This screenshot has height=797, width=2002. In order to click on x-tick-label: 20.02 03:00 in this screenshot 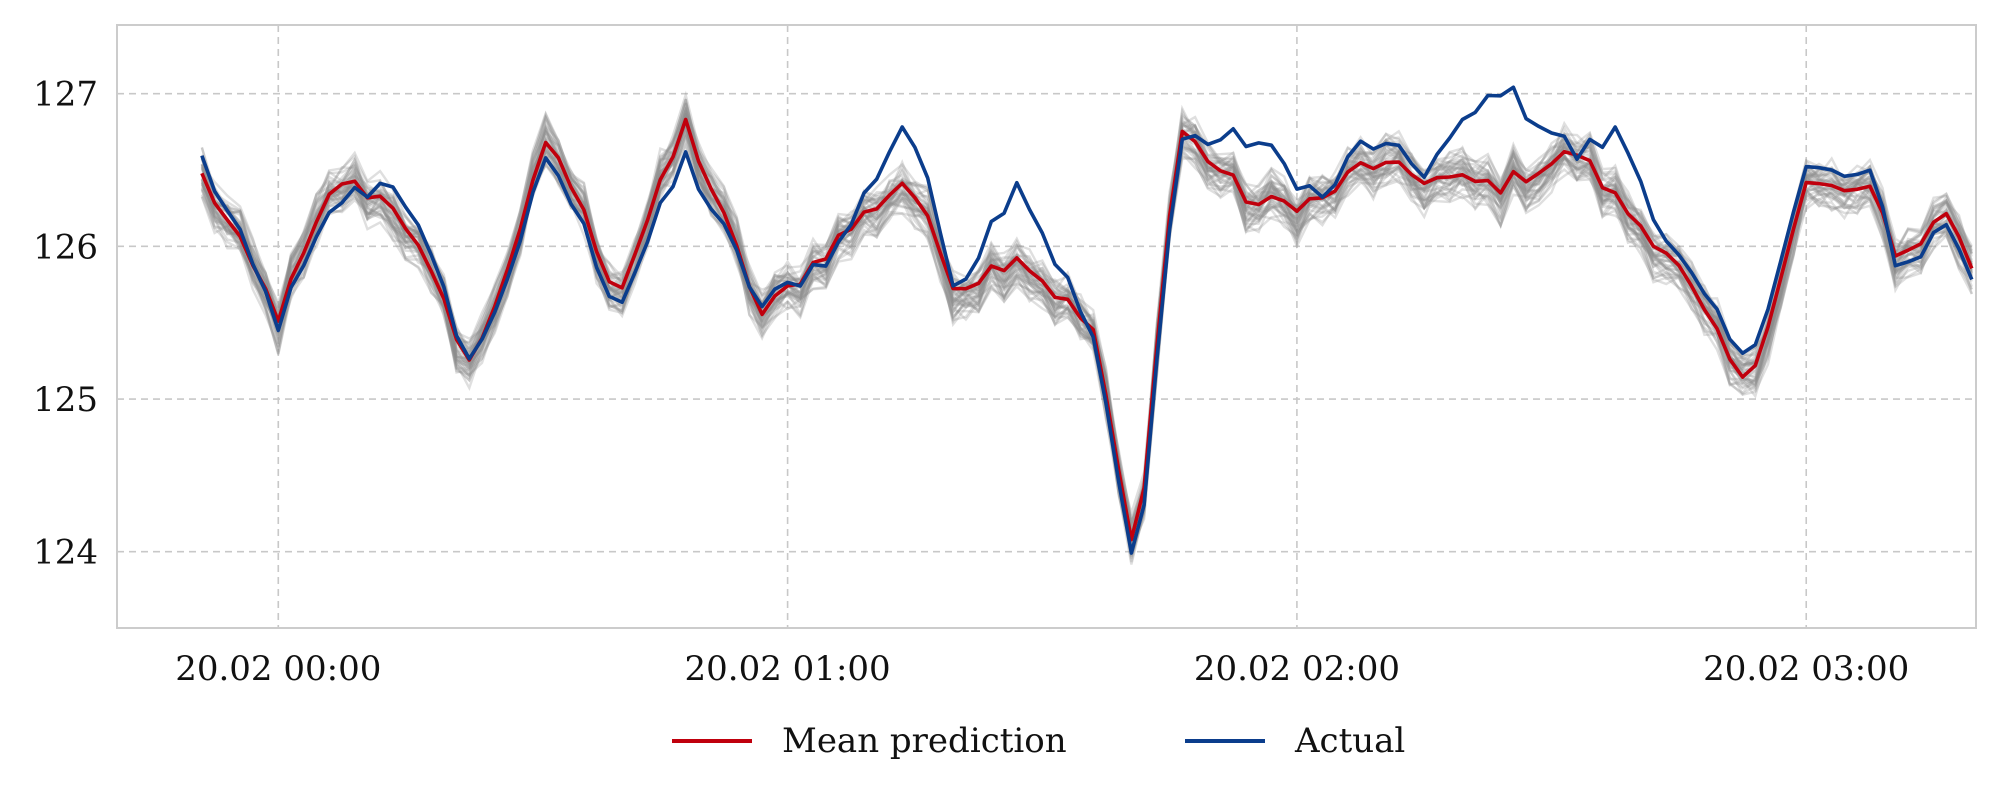, I will do `click(1806, 669)`.